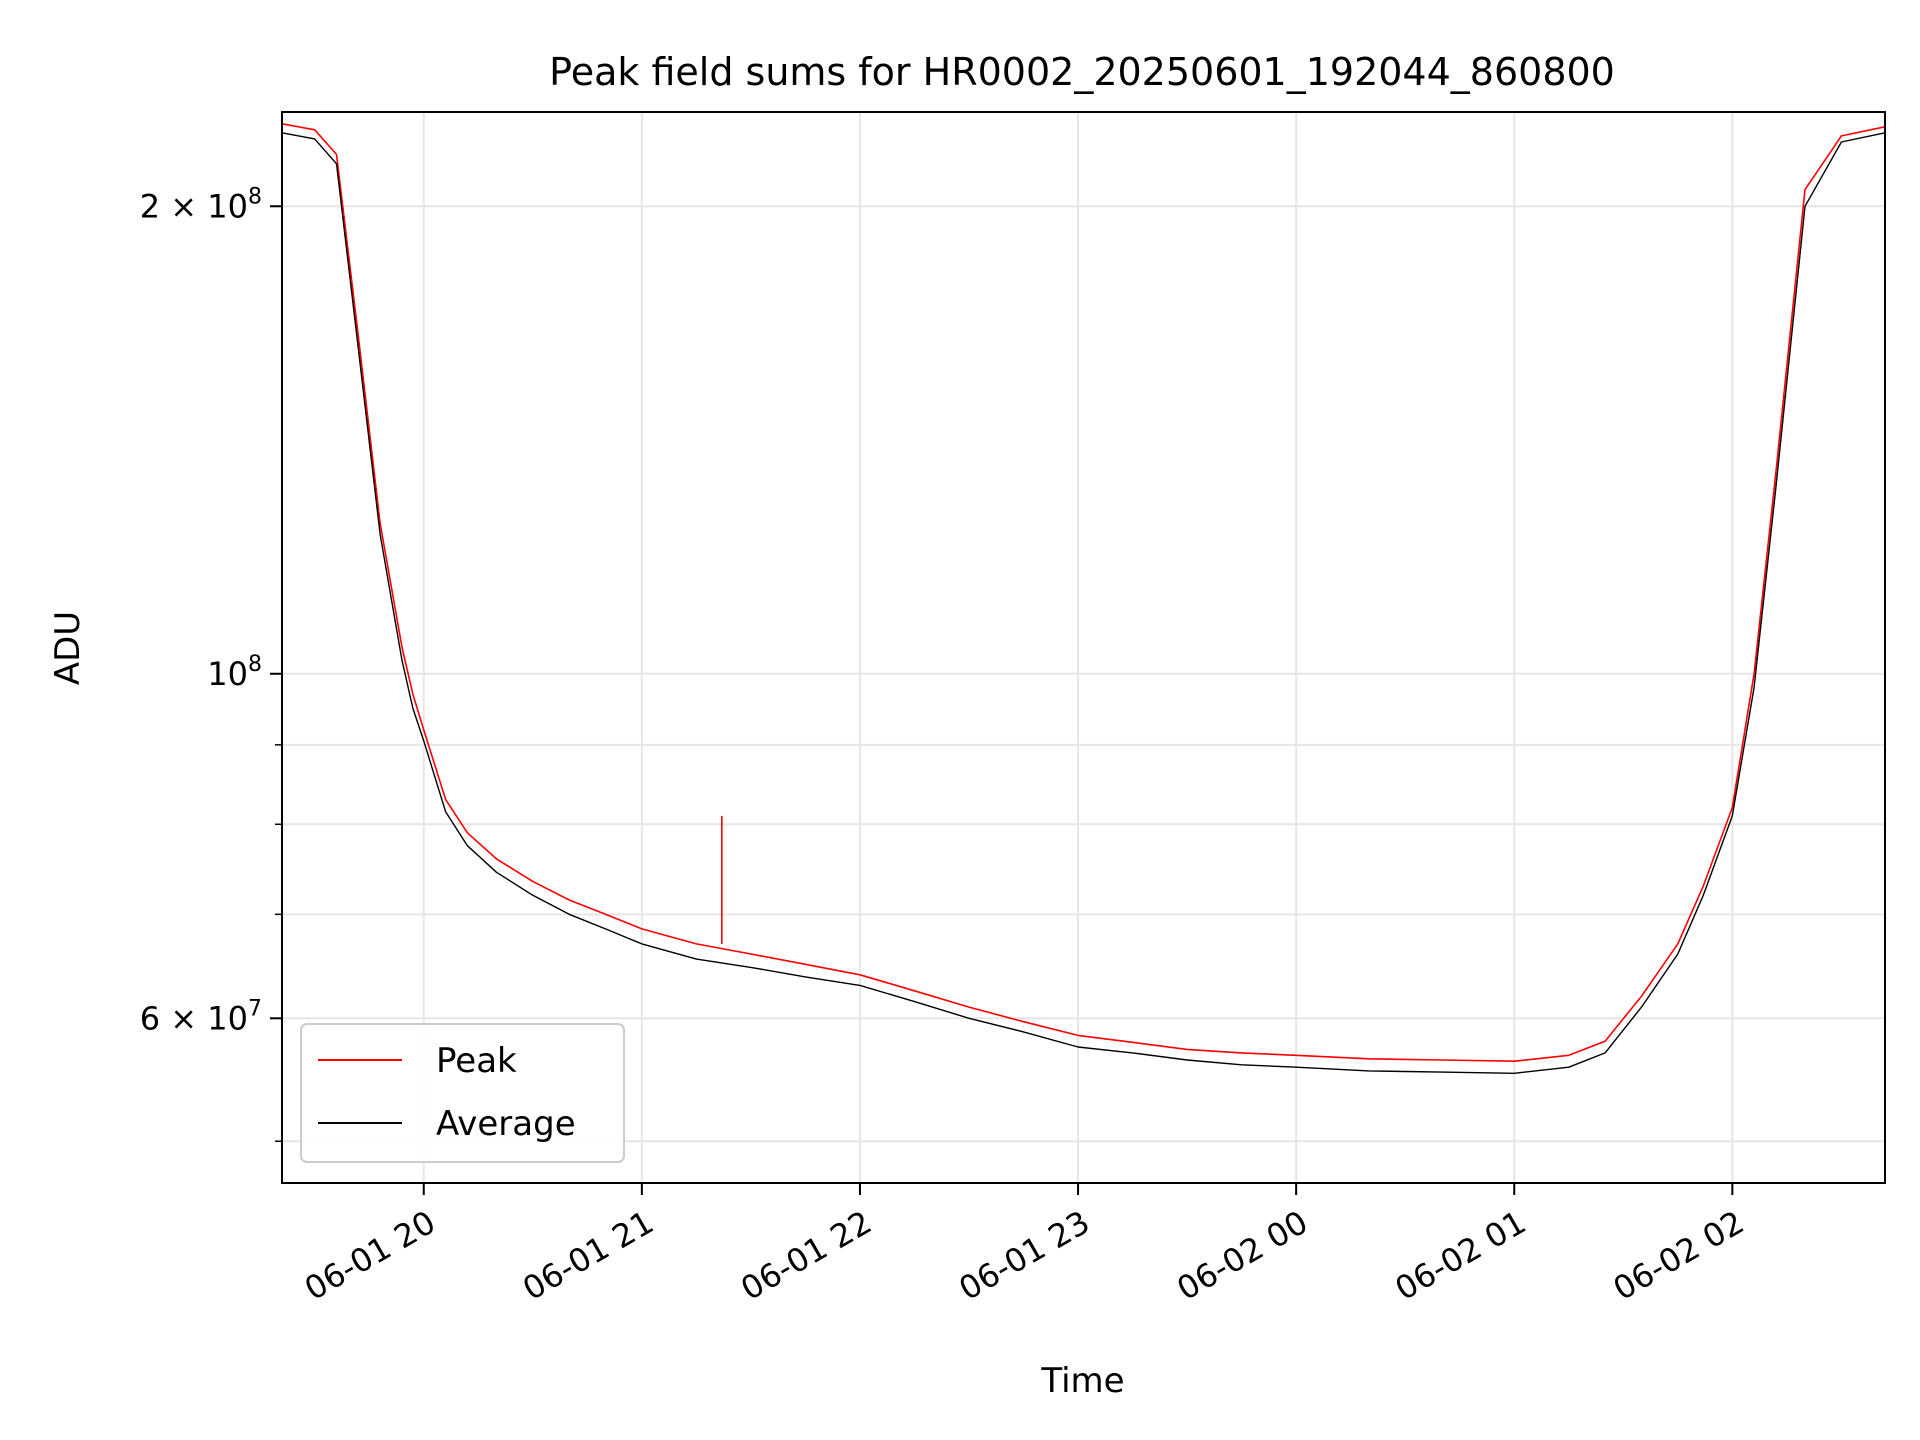 The height and width of the screenshot is (1440, 1920). I want to click on x-axis-label: Time, so click(1082, 1381).